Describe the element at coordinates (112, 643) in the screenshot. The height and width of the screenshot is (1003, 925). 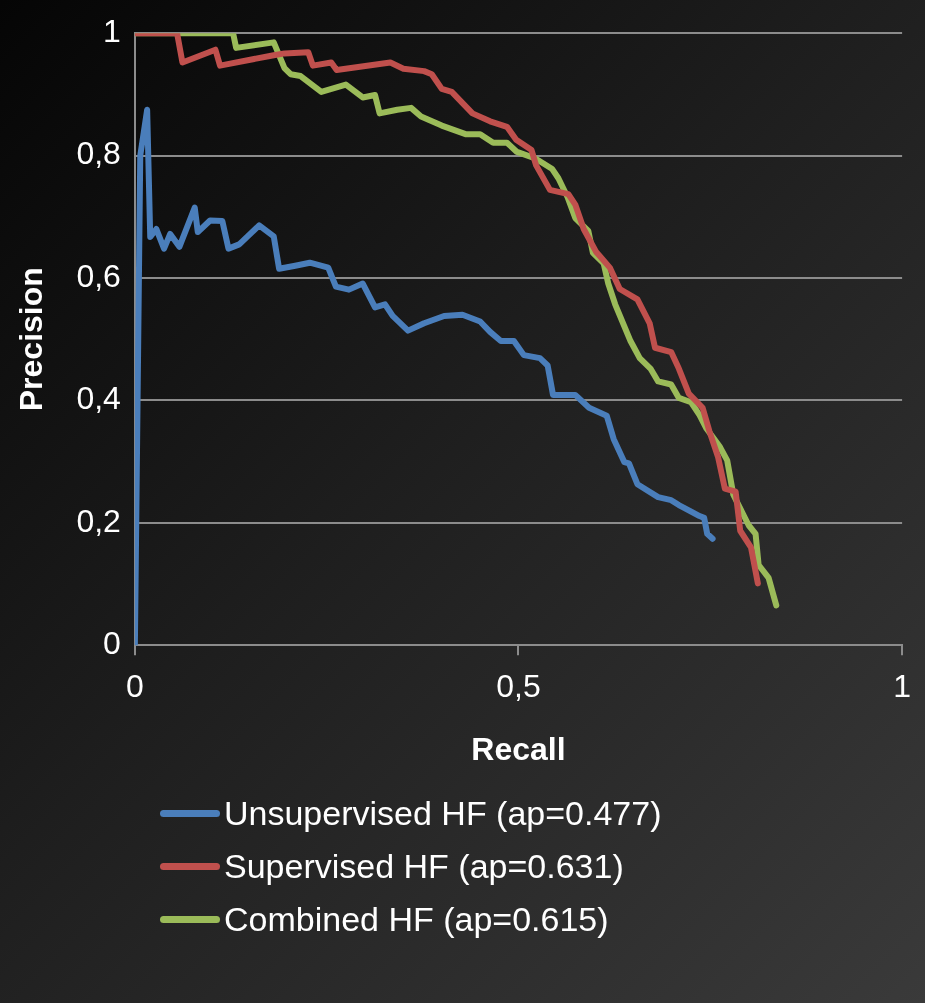
I see `y-tick-label: 0` at that location.